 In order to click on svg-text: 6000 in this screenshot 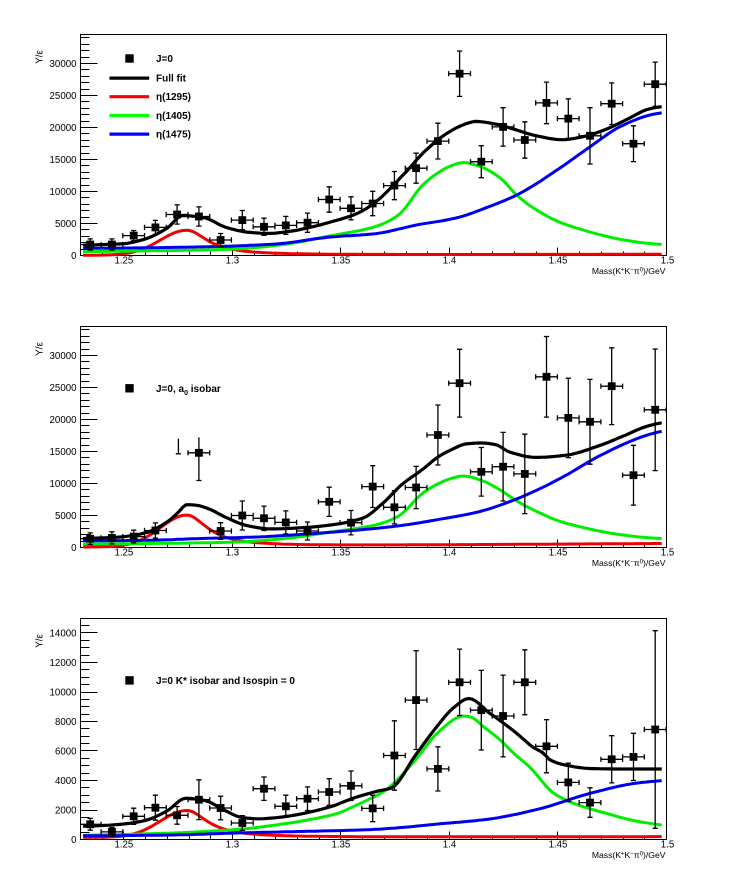, I will do `click(66, 751)`.